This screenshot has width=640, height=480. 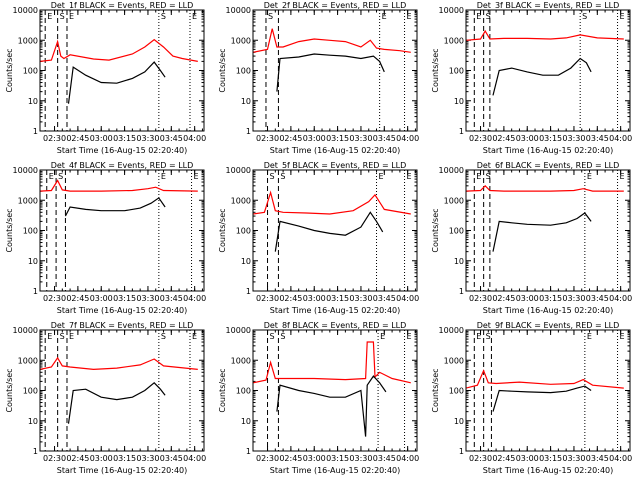 I want to click on plot-title: Det_9f BLACK = Events, RED = LLD, so click(x=548, y=325).